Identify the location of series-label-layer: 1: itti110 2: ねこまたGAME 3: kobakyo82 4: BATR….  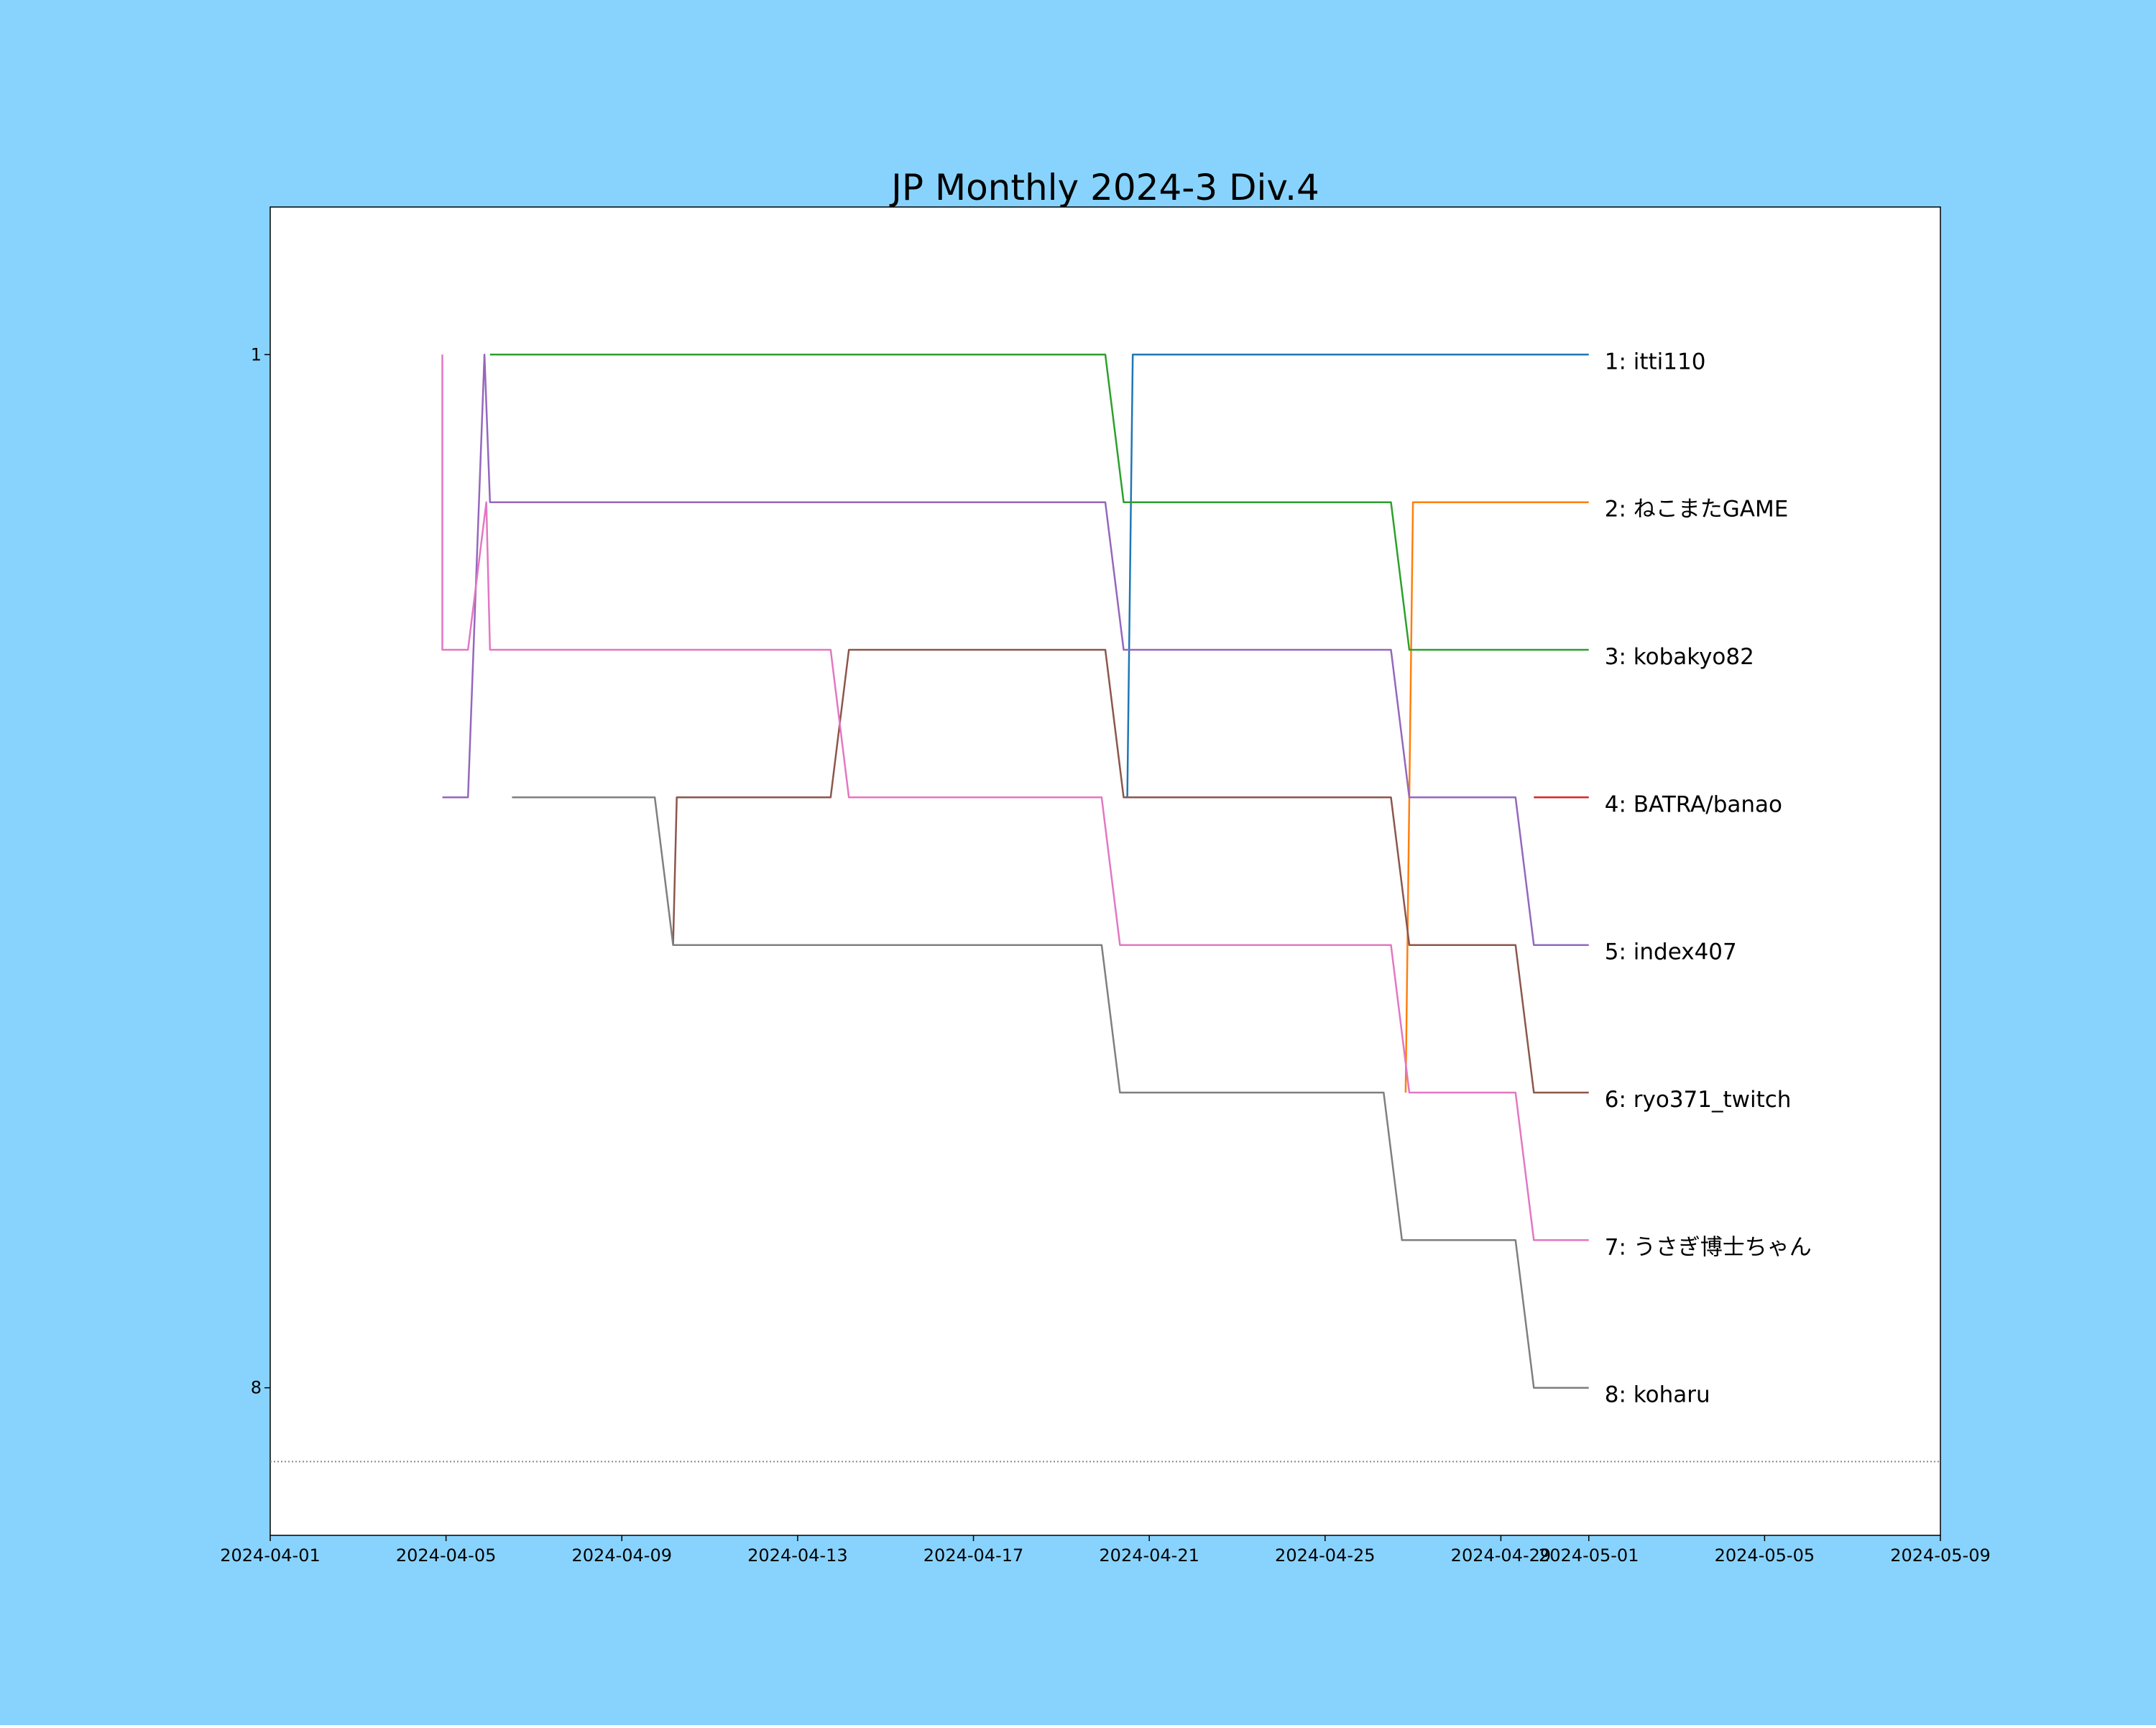
(1708, 878).